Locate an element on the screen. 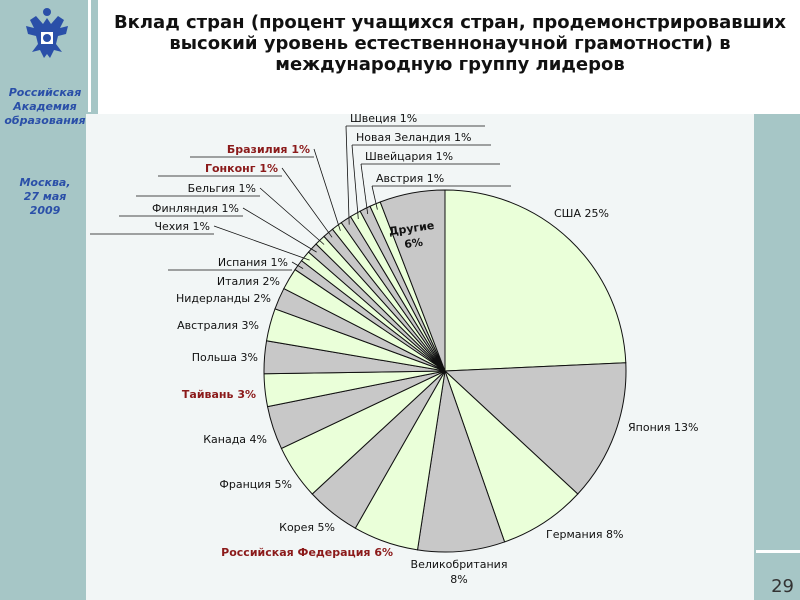 The image size is (800, 600). leader-lines is located at coordinates (300, 198).